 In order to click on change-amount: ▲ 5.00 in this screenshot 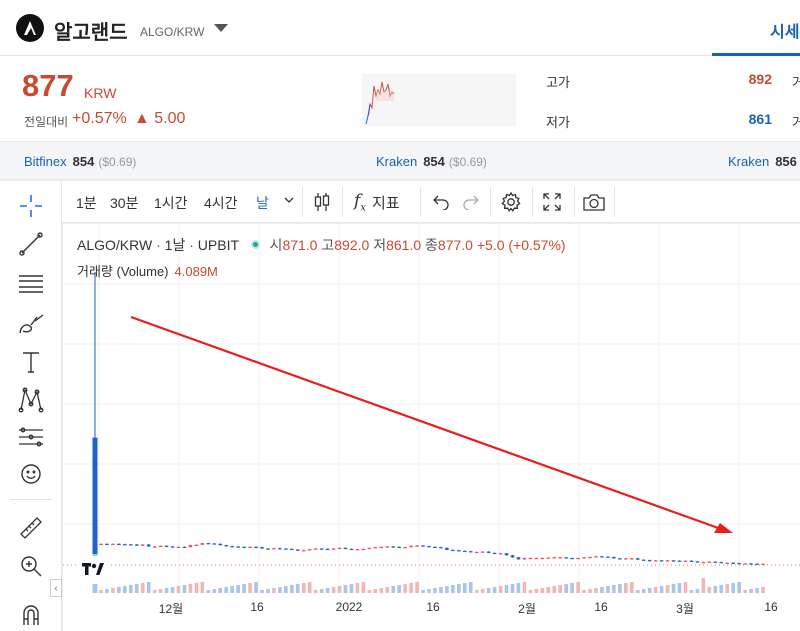, I will do `click(160, 118)`.